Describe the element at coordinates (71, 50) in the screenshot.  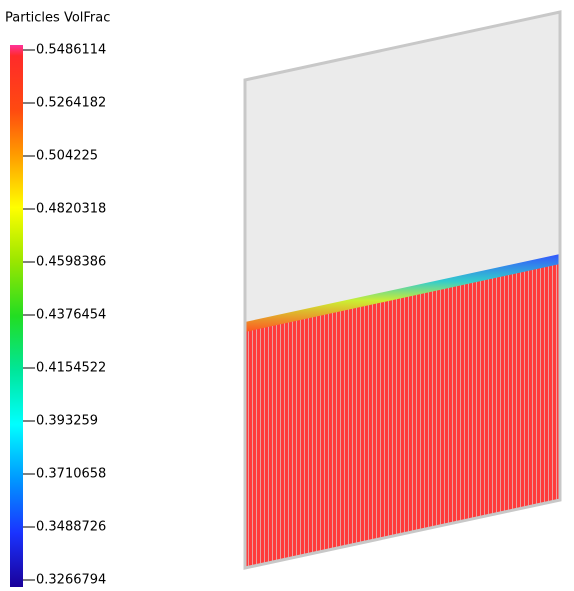
I see `tick-label: 0.5486114` at that location.